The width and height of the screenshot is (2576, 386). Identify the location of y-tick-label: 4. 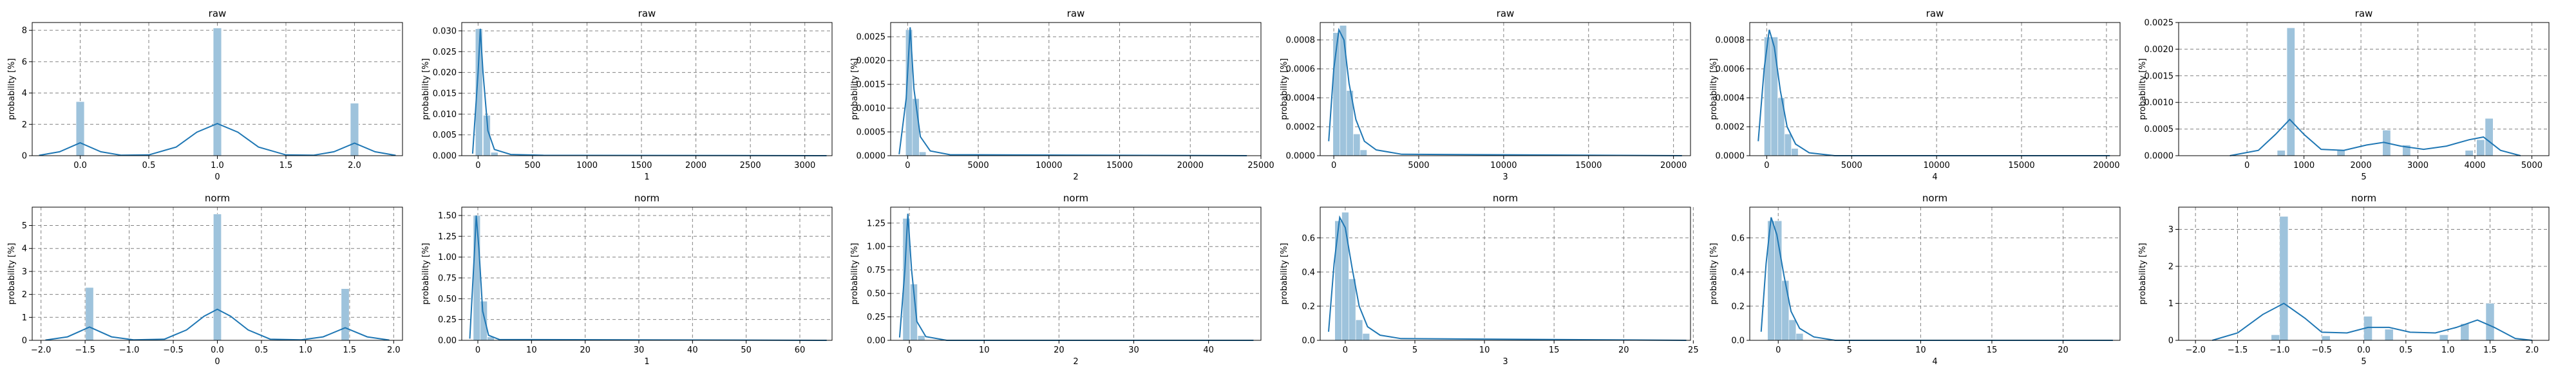
(24, 249).